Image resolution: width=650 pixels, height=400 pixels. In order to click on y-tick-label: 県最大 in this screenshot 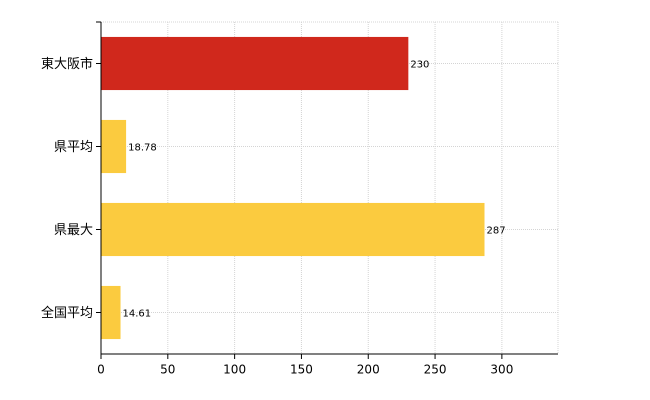, I will do `click(73, 230)`.